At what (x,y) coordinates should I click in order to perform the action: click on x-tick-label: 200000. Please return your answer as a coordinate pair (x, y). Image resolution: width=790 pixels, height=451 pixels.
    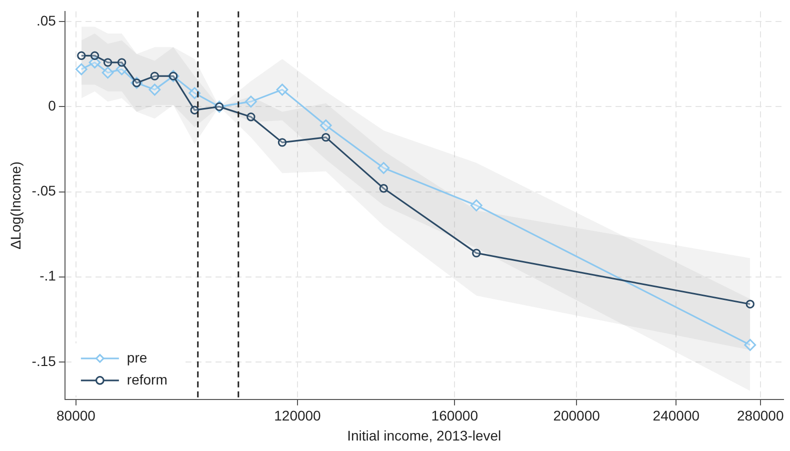
    Looking at the image, I should click on (576, 416).